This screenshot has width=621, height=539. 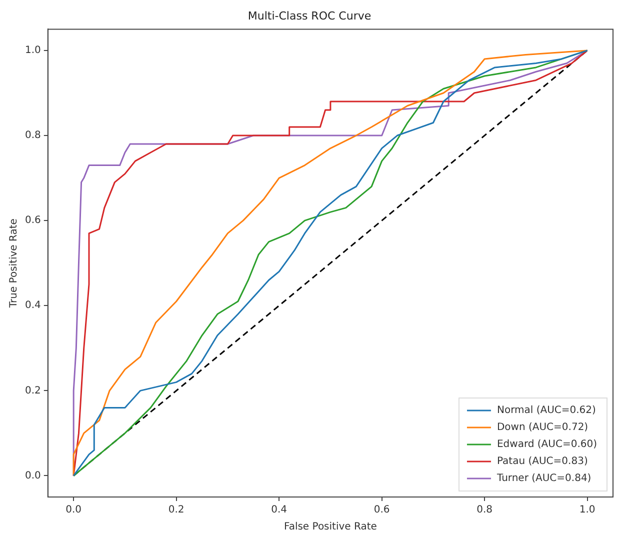 I want to click on x-axis-title: False Positive Rate, so click(x=330, y=527).